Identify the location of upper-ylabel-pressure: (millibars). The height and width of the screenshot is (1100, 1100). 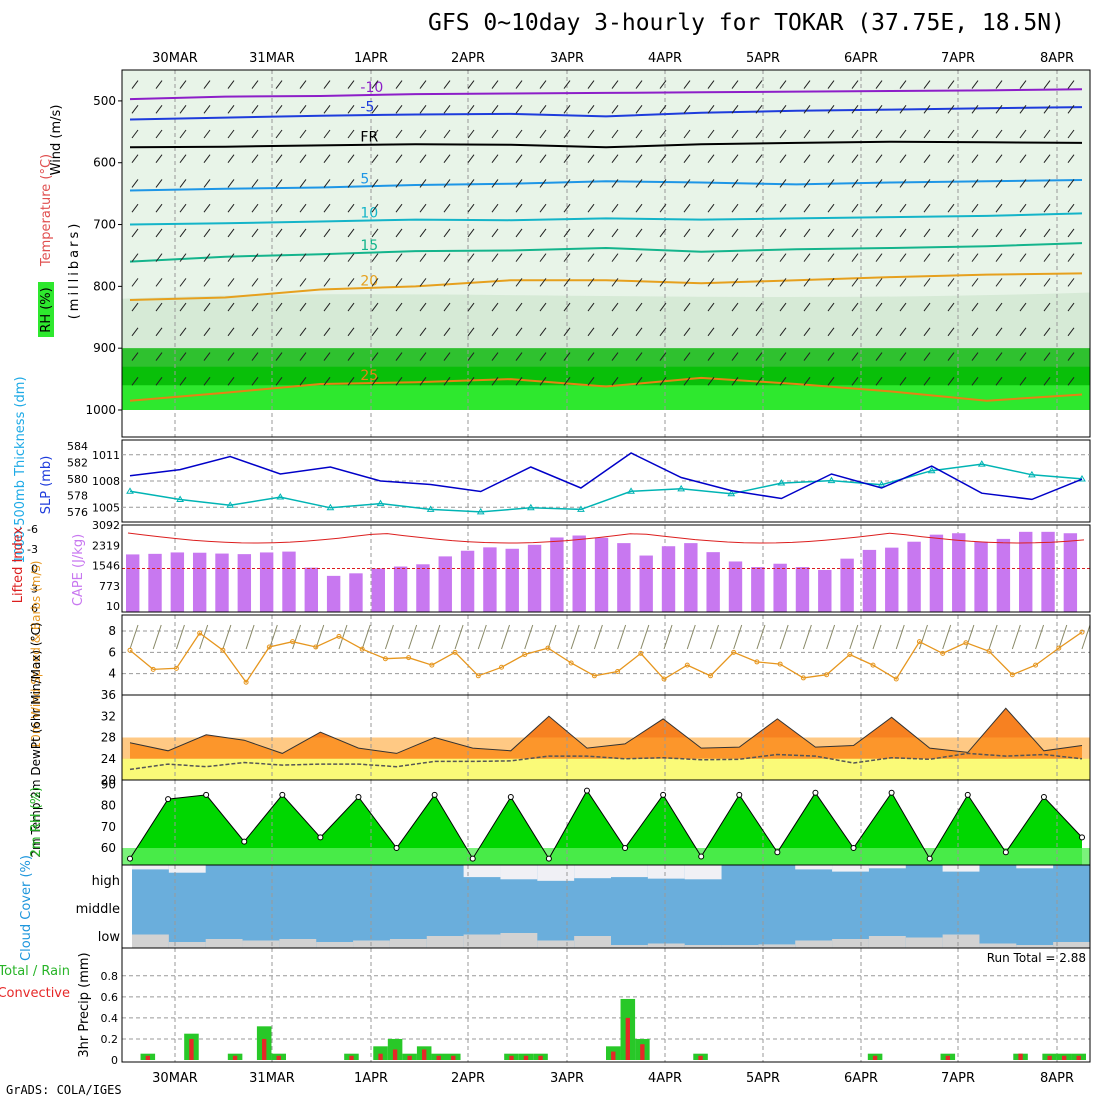
(74, 270).